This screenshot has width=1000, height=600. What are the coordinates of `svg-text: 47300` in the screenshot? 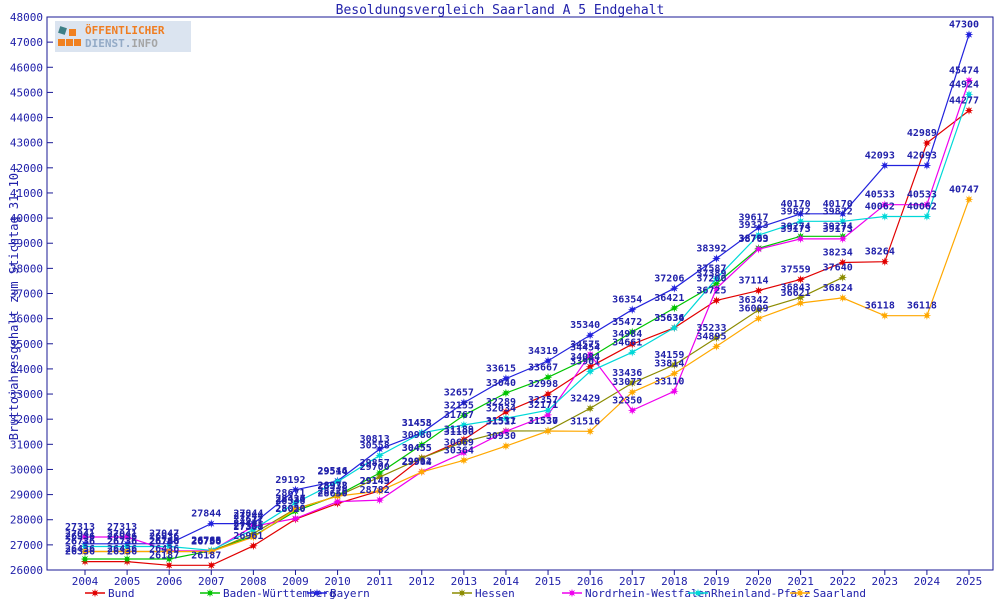 It's located at (964, 25).